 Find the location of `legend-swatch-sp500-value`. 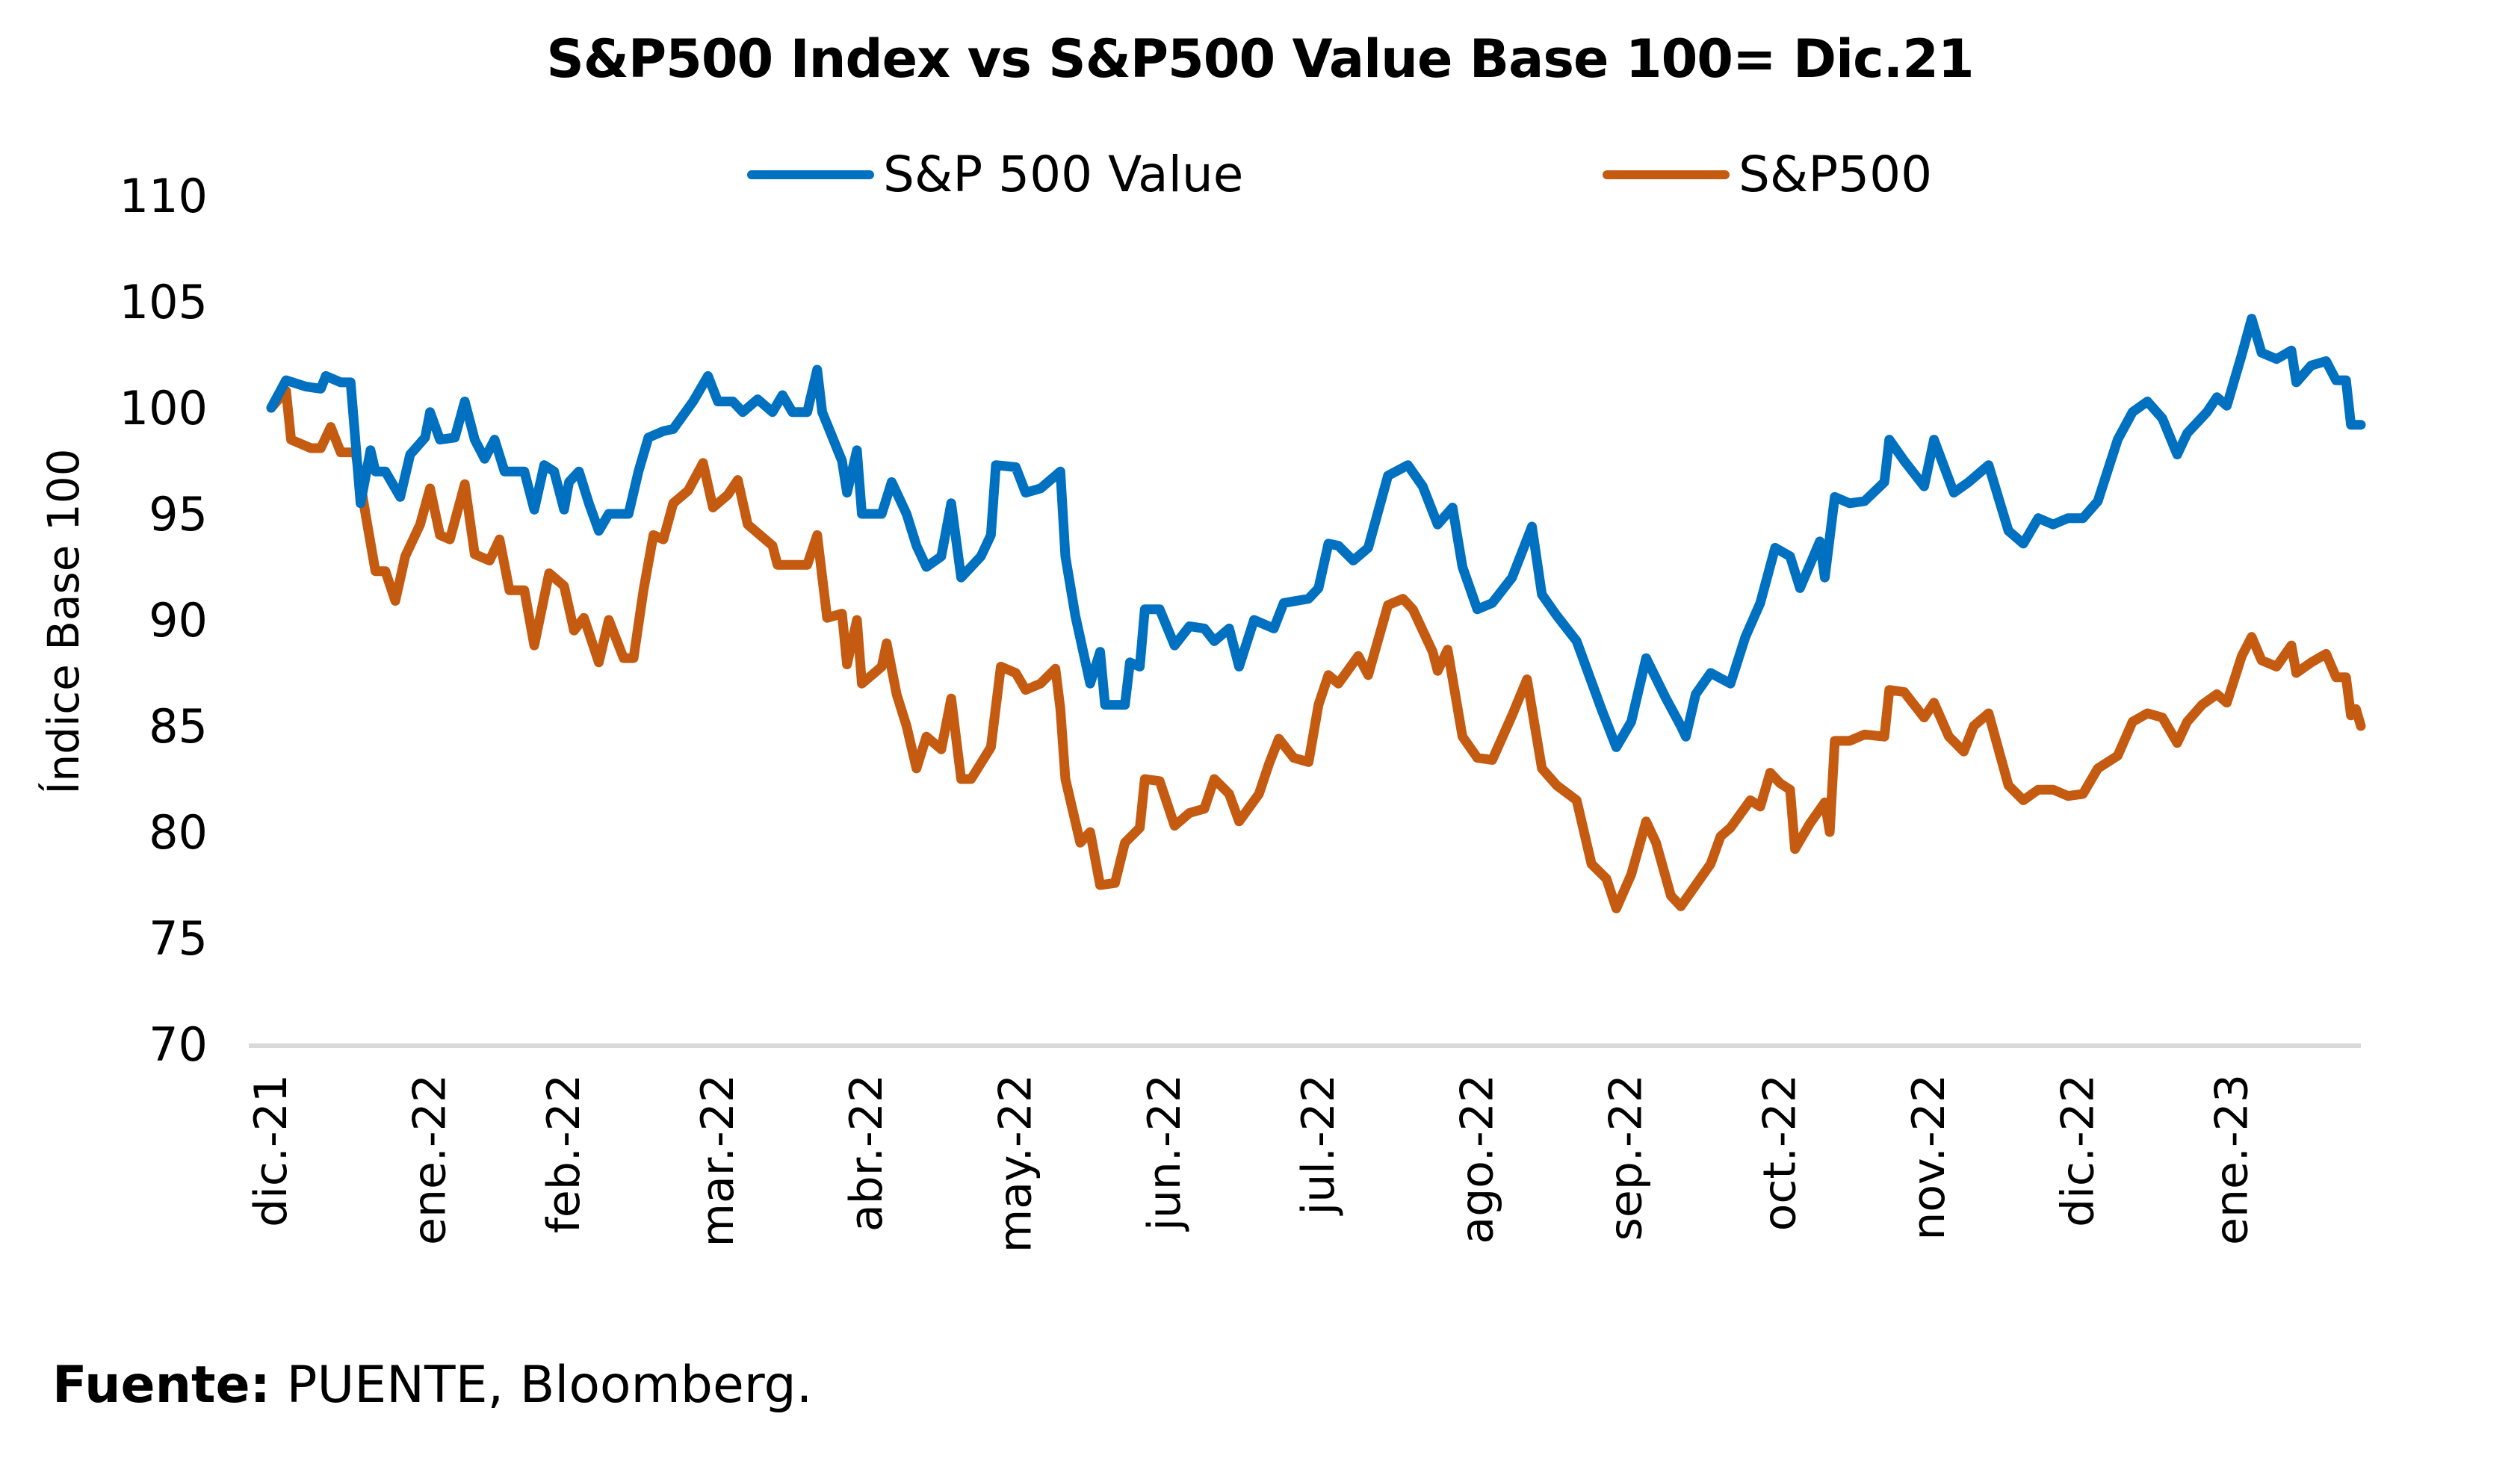

legend-swatch-sp500-value is located at coordinates (810, 174).